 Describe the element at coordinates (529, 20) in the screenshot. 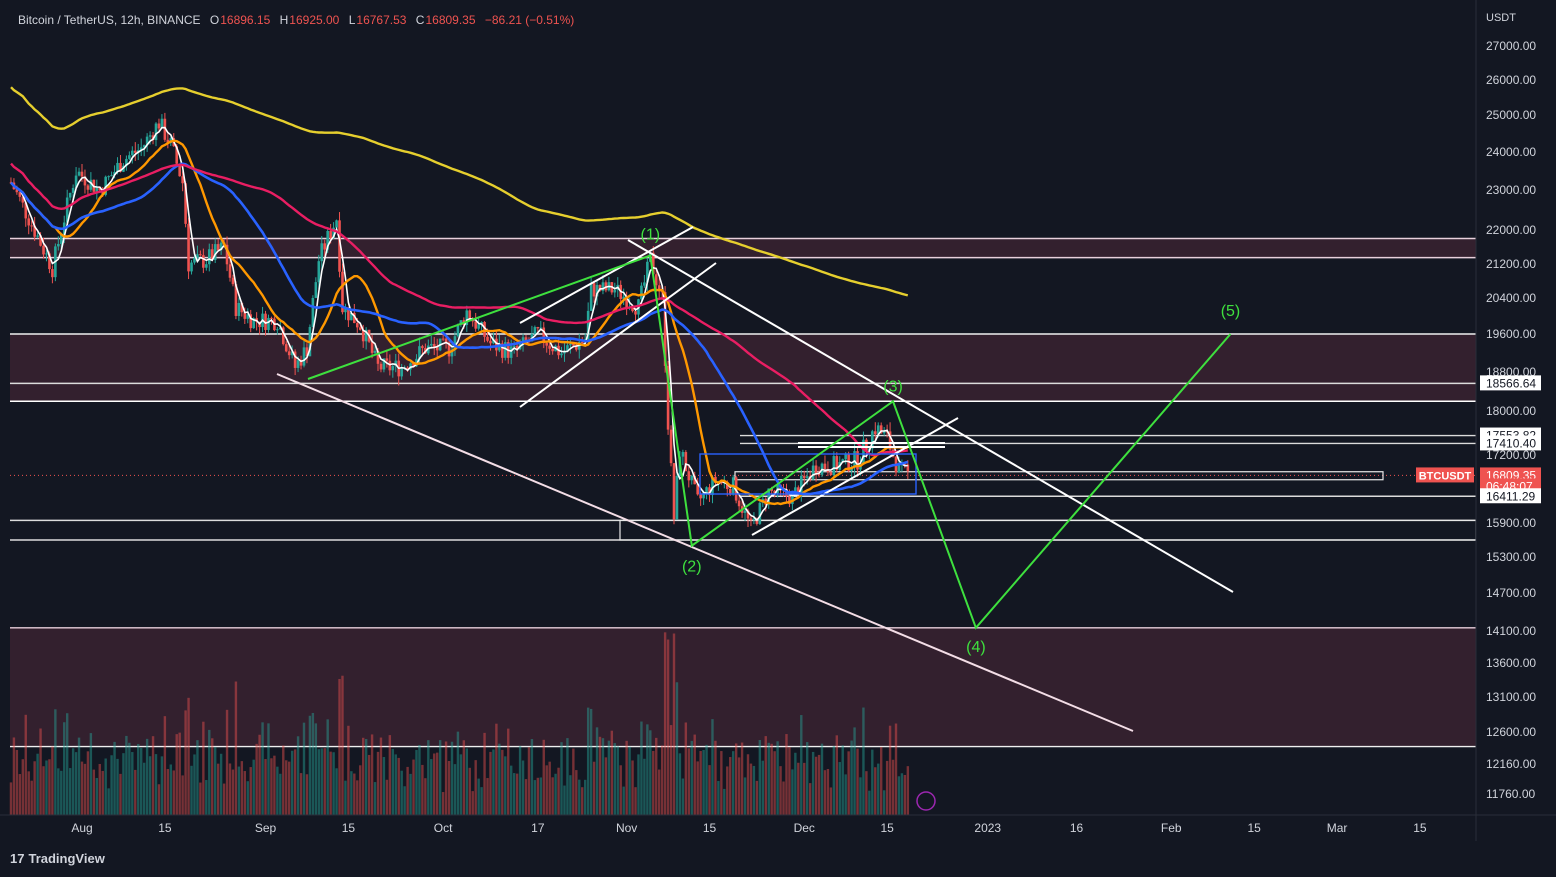

I see `change-value: −86.21 (−0.51%)` at that location.